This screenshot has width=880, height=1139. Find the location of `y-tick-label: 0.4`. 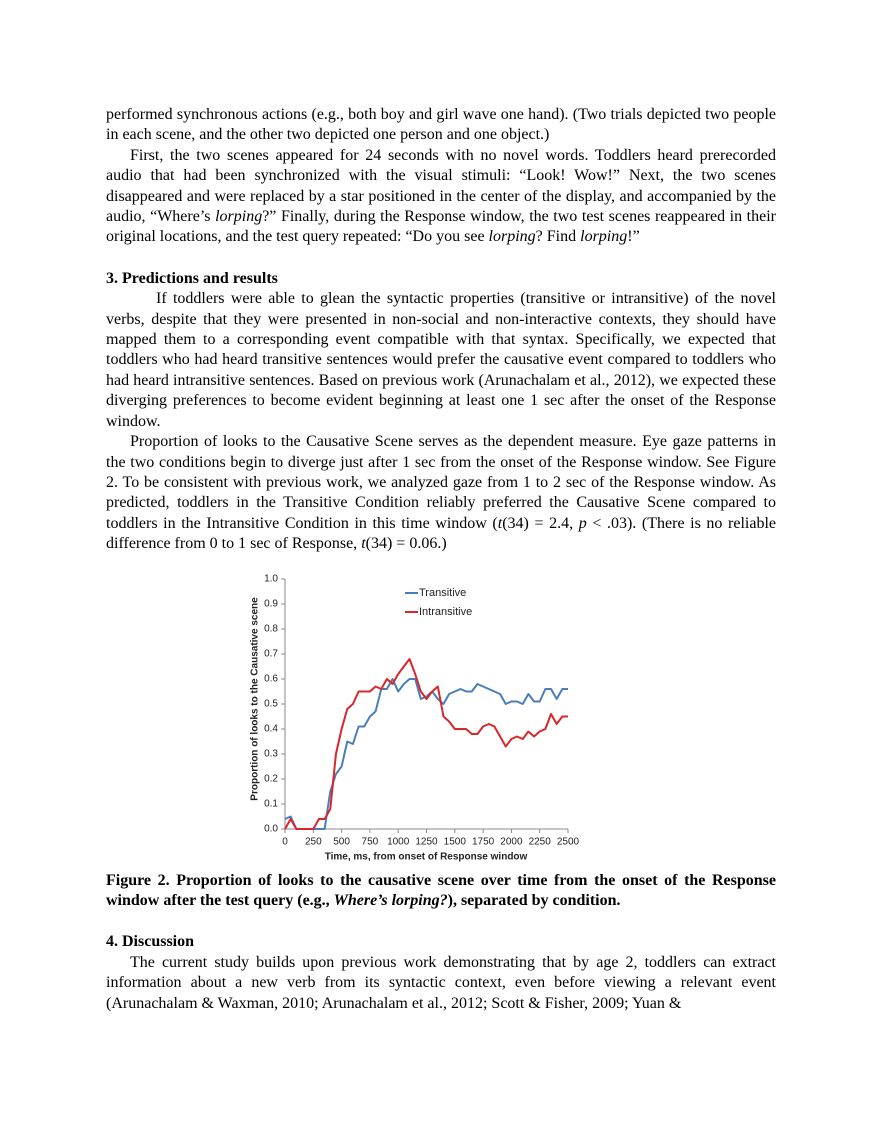

y-tick-label: 0.4 is located at coordinates (271, 728).